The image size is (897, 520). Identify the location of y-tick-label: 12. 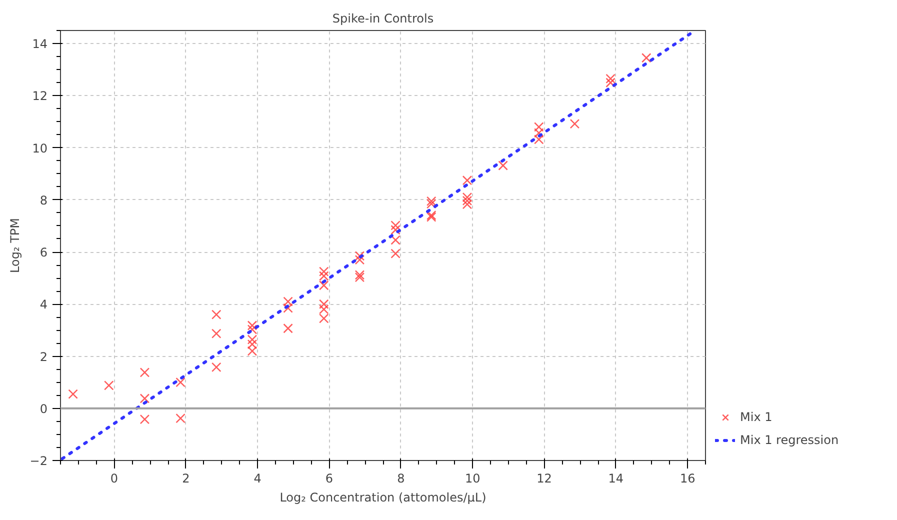
(40, 96).